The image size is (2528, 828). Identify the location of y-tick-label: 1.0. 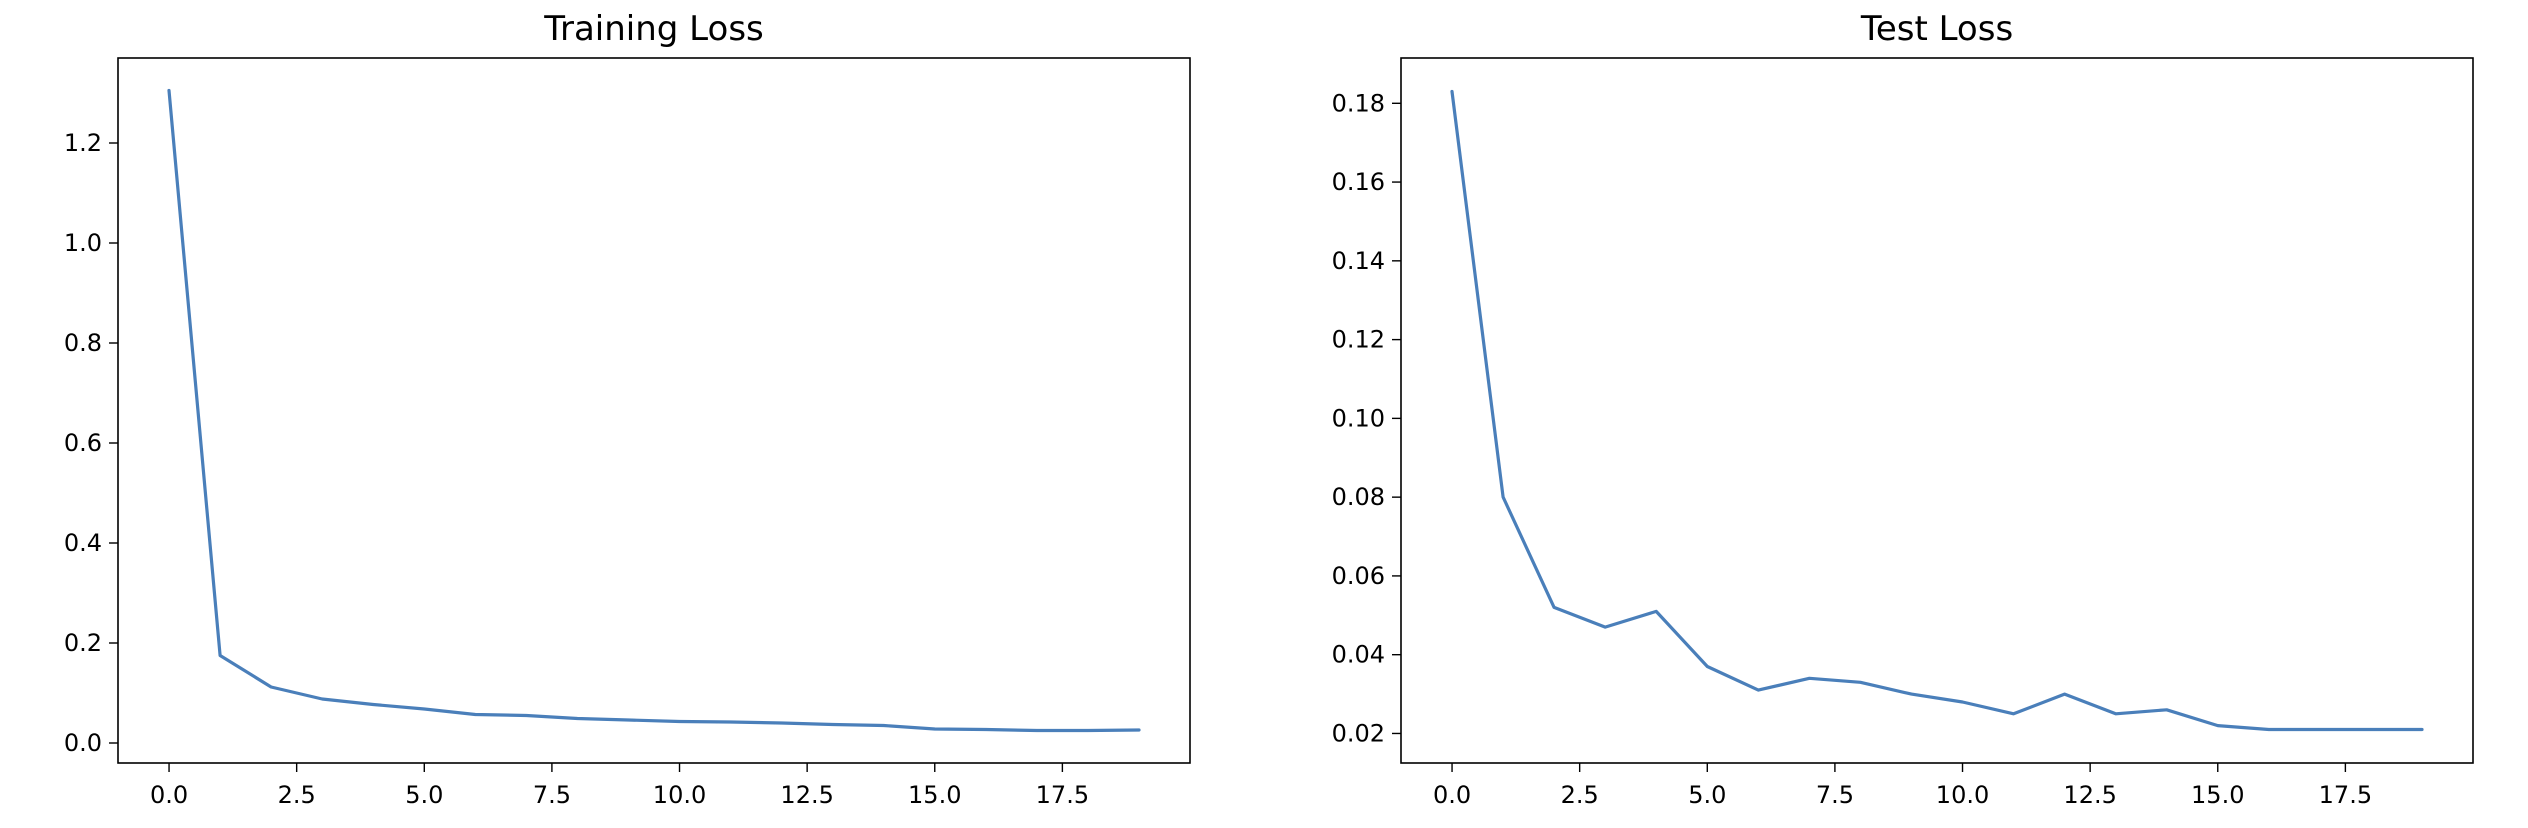
(83, 243).